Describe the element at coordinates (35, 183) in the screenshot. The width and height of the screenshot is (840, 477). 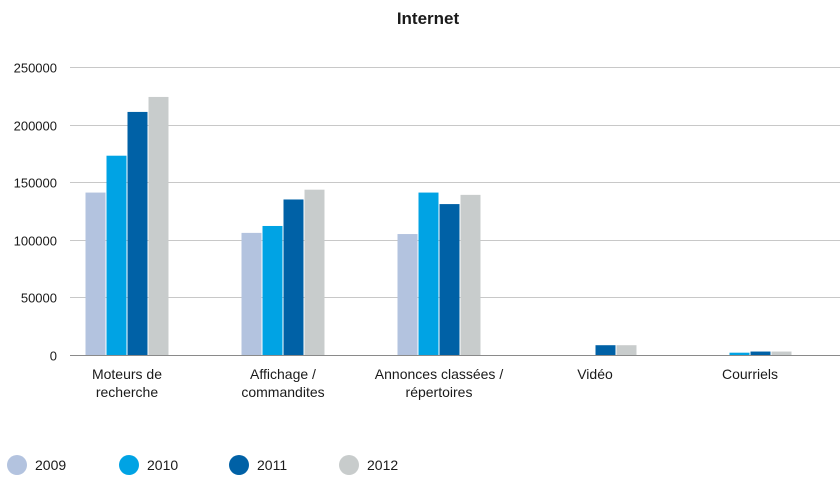
I see `y-tick-label: 150000` at that location.